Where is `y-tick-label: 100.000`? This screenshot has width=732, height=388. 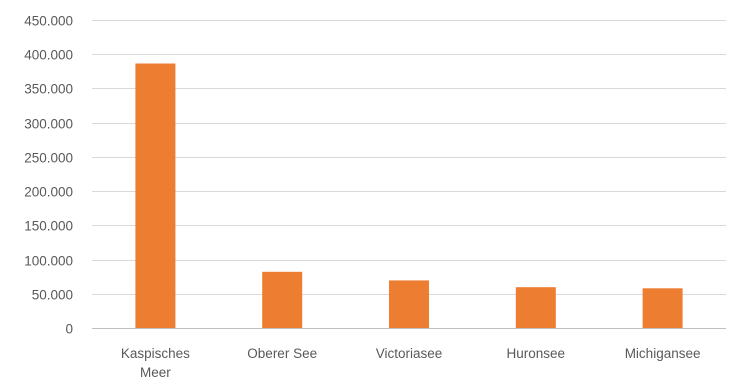
y-tick-label: 100.000 is located at coordinates (48, 261).